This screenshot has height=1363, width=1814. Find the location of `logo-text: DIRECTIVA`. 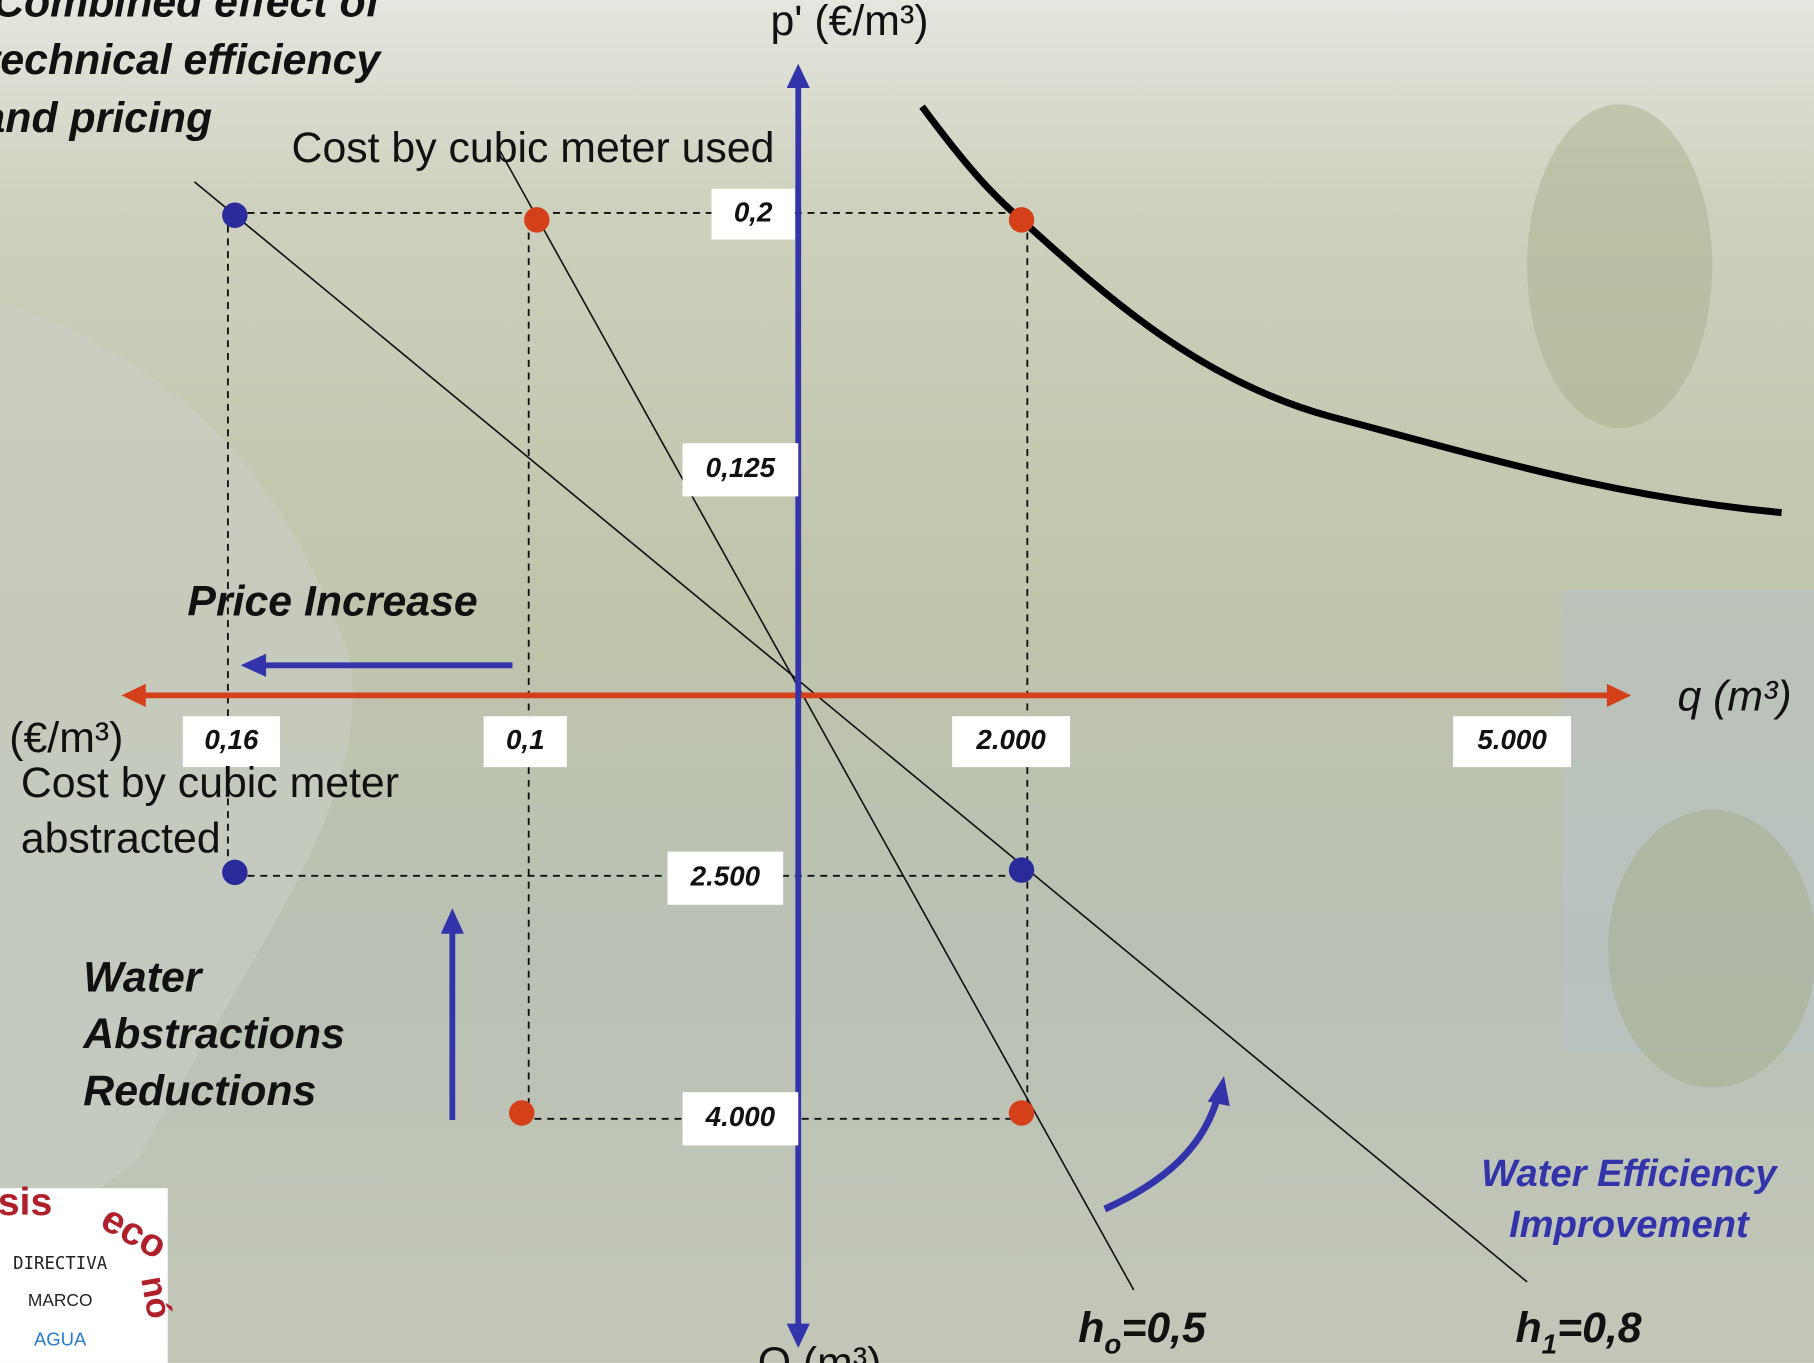

logo-text: DIRECTIVA is located at coordinates (60, 1264).